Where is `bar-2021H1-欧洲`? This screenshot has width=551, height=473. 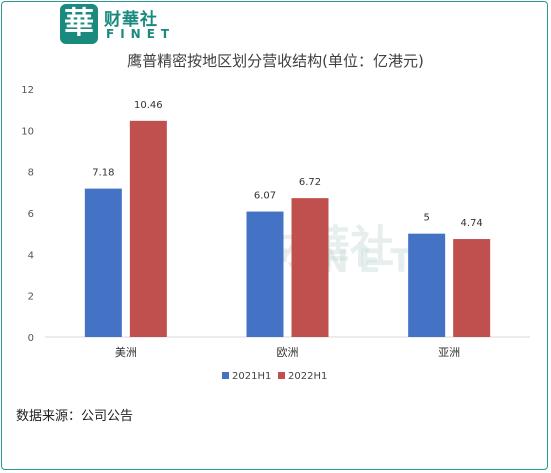
bar-2021H1-欧洲 is located at coordinates (265, 274).